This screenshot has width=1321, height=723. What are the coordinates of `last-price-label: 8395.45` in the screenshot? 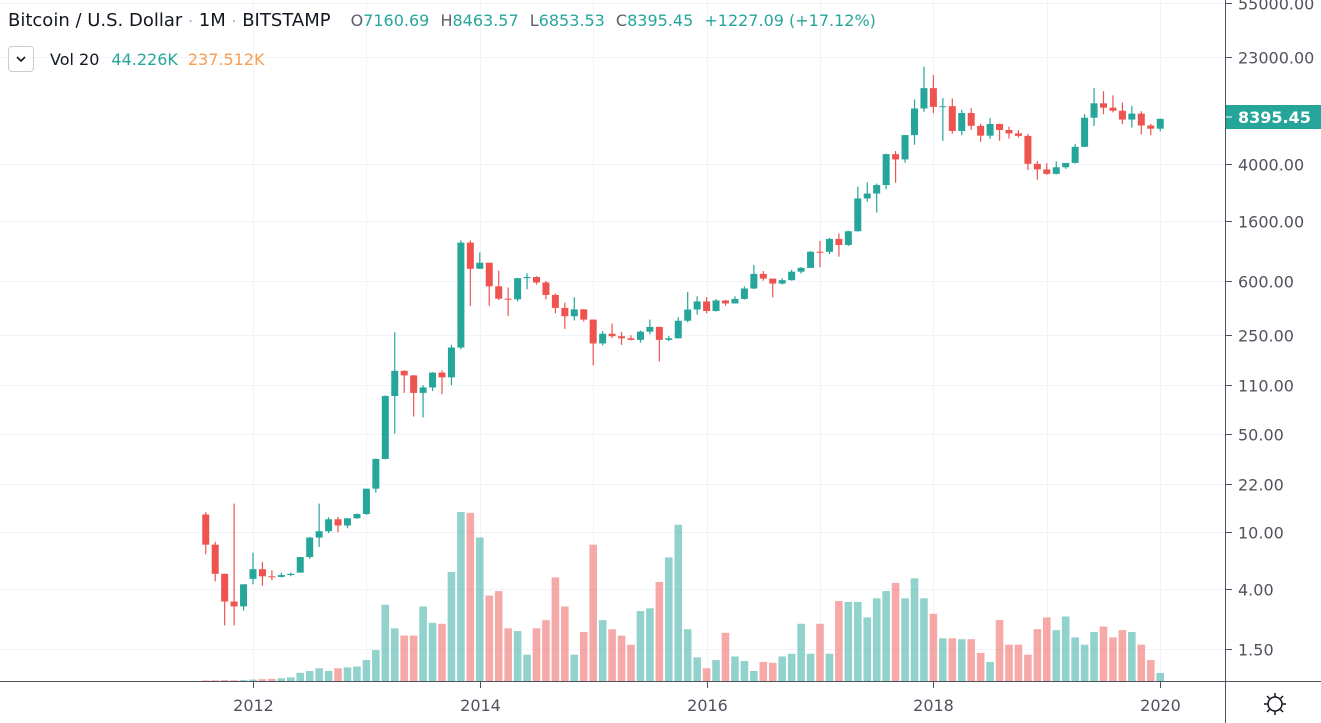 It's located at (1273, 117).